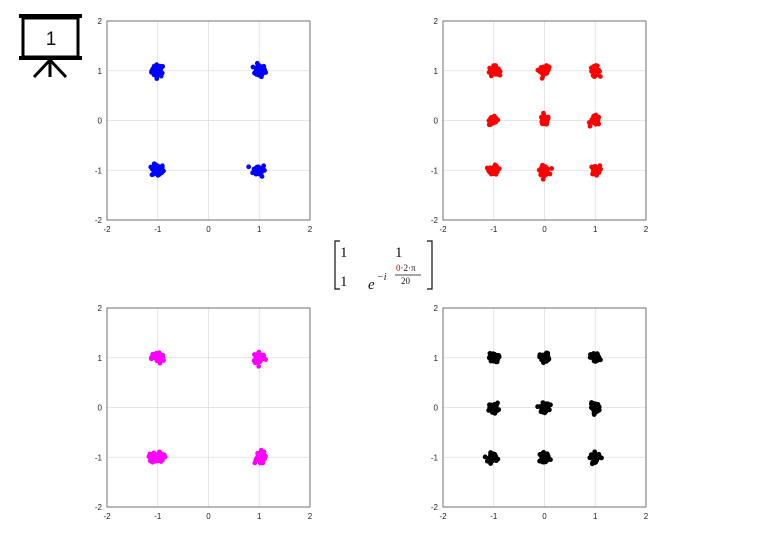  What do you see at coordinates (204, 412) in the screenshot?
I see `scatter-plot-magenta: -2 -1 0 1 2 -2 -1 0 1 2` at bounding box center [204, 412].